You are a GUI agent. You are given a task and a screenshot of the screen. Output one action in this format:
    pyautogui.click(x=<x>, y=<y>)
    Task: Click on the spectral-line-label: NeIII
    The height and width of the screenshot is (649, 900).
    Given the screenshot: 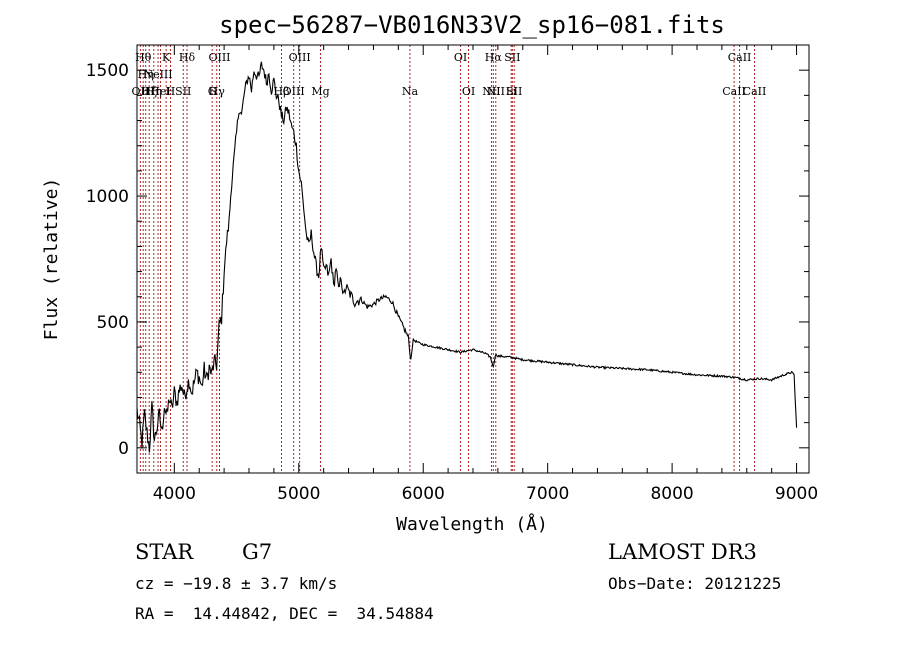 What is the action you would take?
    pyautogui.click(x=157, y=74)
    